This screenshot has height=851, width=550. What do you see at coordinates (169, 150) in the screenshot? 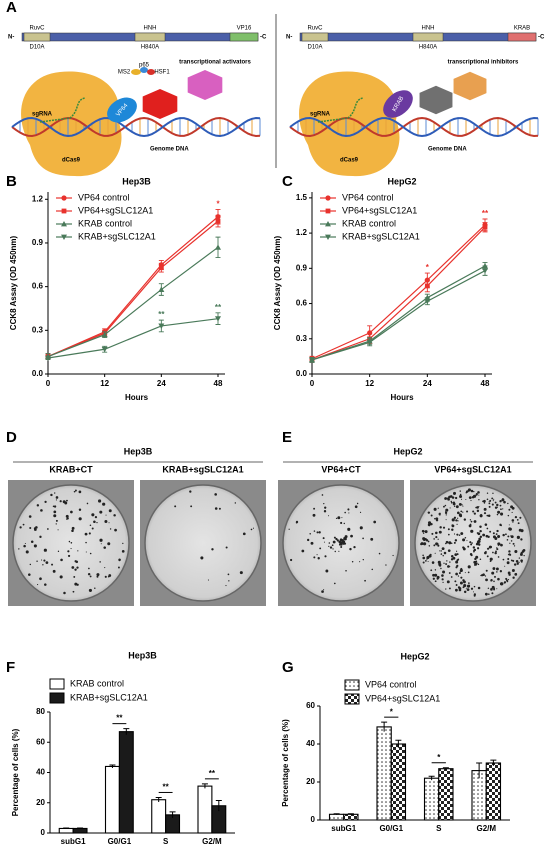
I see `dna-label: Genome DNA` at bounding box center [169, 150].